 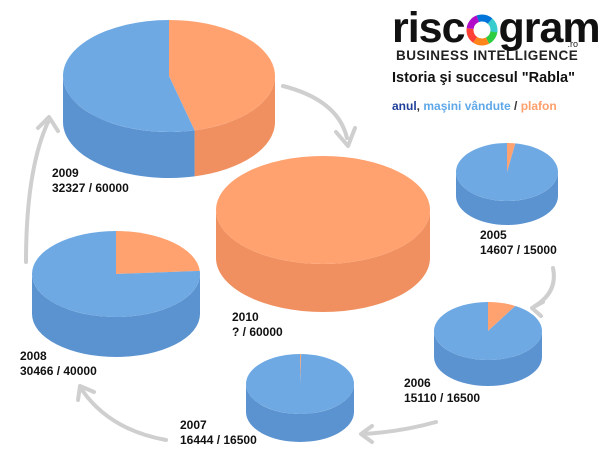 What do you see at coordinates (65, 173) in the screenshot?
I see `pie-label-year: 2009` at bounding box center [65, 173].